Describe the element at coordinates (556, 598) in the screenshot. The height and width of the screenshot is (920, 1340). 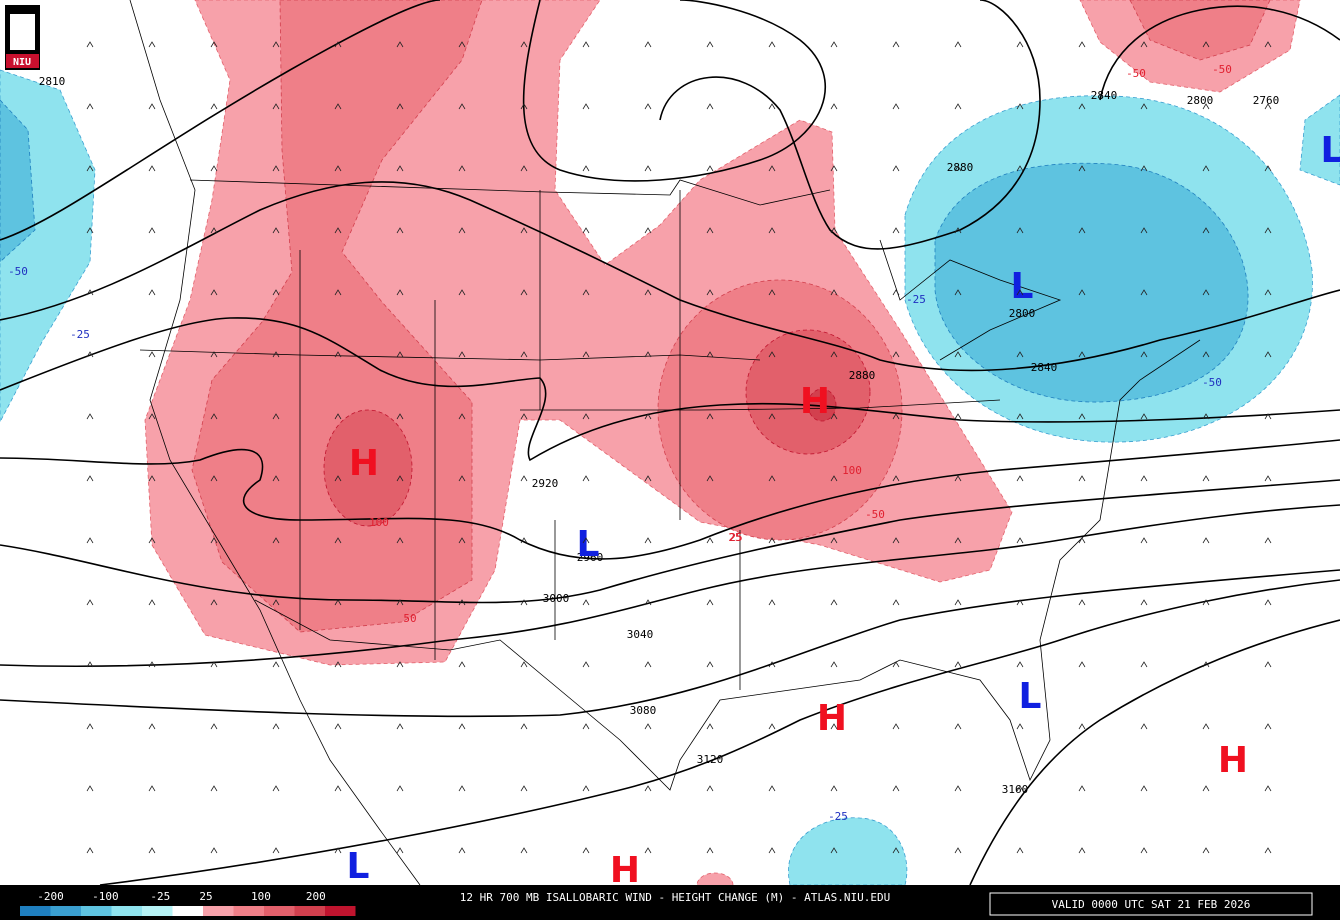
I see `contour-label: 3000` at that location.